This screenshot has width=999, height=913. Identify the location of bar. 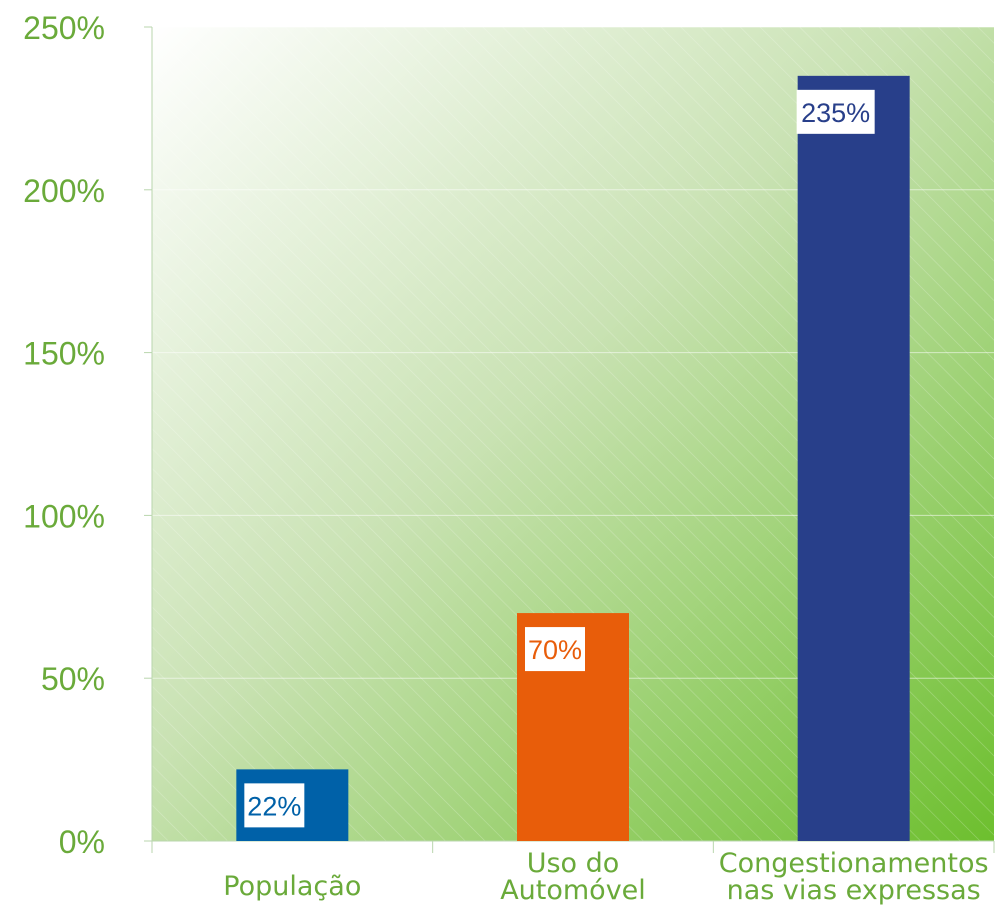
(853, 458).